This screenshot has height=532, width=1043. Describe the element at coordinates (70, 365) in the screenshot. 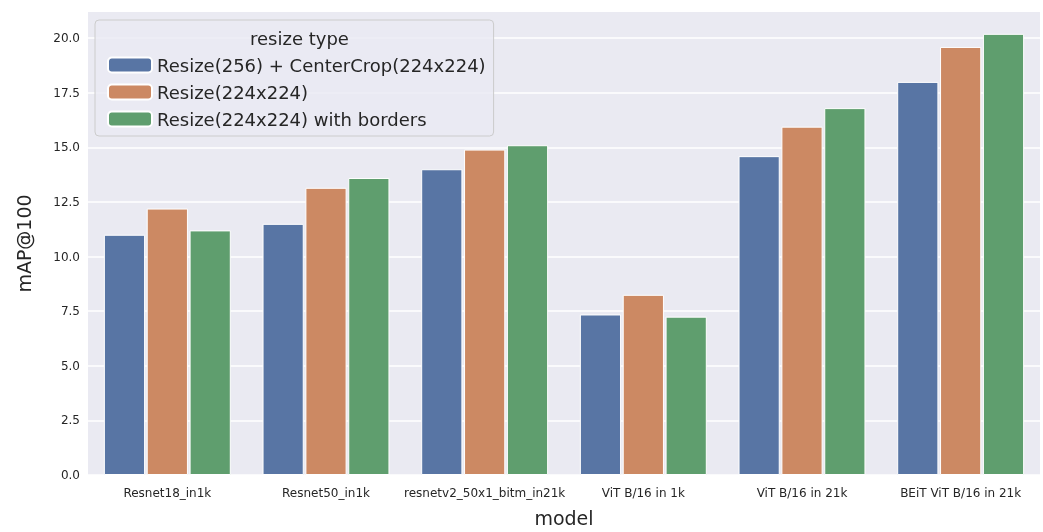

I see `y-tick-label: 5.0` at that location.